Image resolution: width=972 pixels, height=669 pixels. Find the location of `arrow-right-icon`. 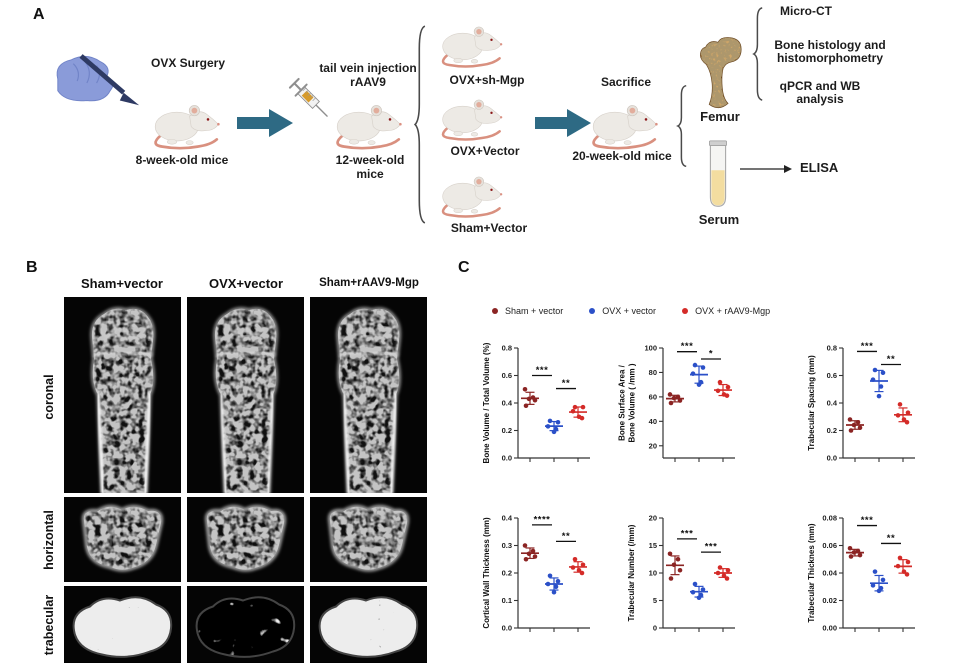

arrow-right-icon is located at coordinates (563, 123).